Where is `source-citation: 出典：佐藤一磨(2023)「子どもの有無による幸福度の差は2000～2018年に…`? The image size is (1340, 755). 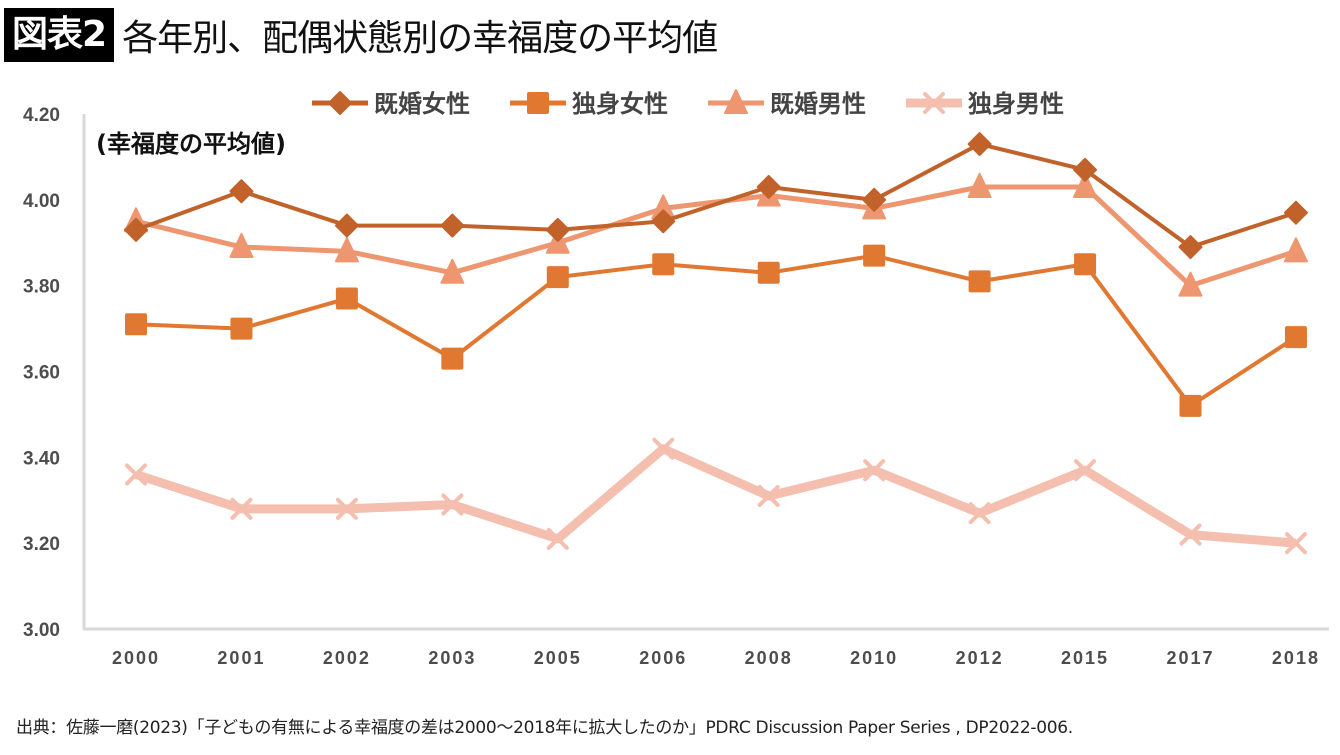
source-citation: 出典：佐藤一磨(2023)「子どもの有無による幸福度の差は2000～2018年に… is located at coordinates (544, 728).